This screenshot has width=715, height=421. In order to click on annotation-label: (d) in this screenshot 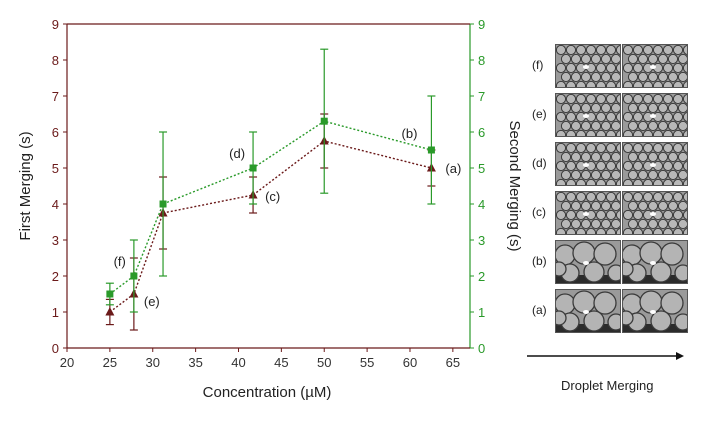, I will do `click(237, 153)`.